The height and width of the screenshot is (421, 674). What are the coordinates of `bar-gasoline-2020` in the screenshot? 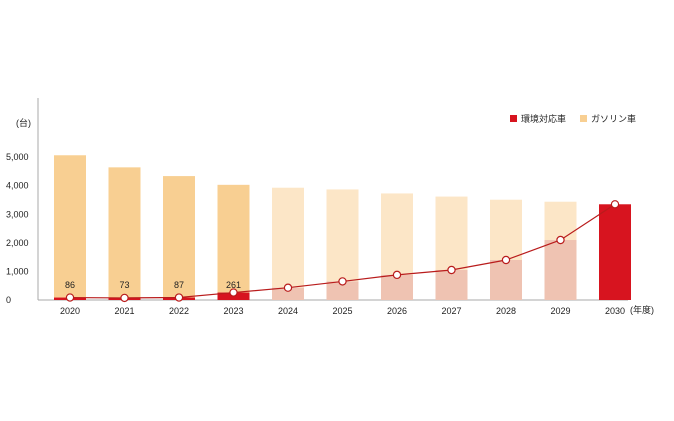 It's located at (70, 226).